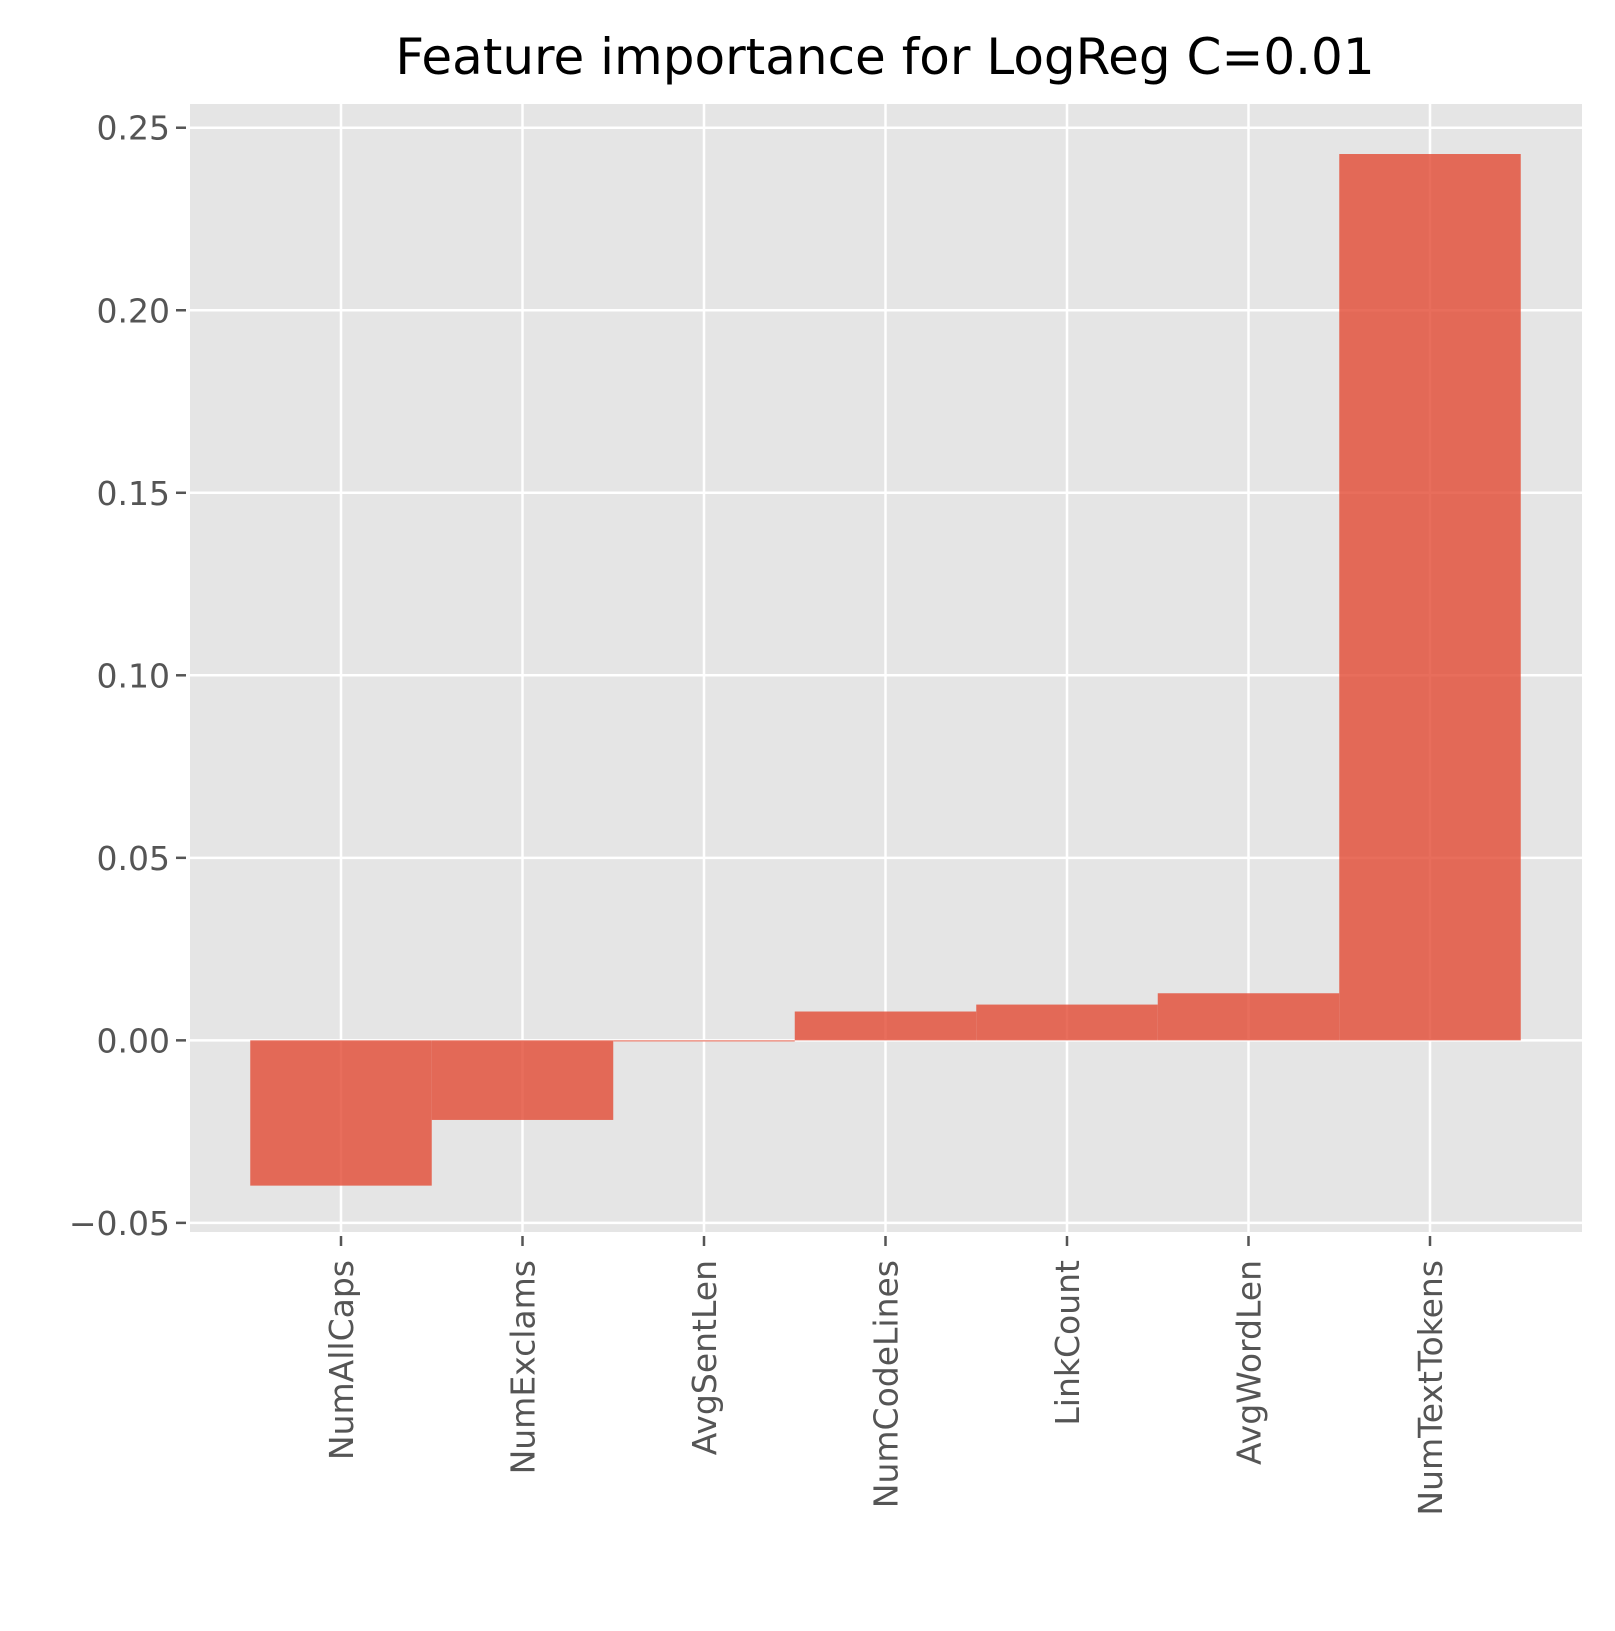 The height and width of the screenshot is (1631, 1615). What do you see at coordinates (133, 675) in the screenshot?
I see `y-tick-label: 0.10` at bounding box center [133, 675].